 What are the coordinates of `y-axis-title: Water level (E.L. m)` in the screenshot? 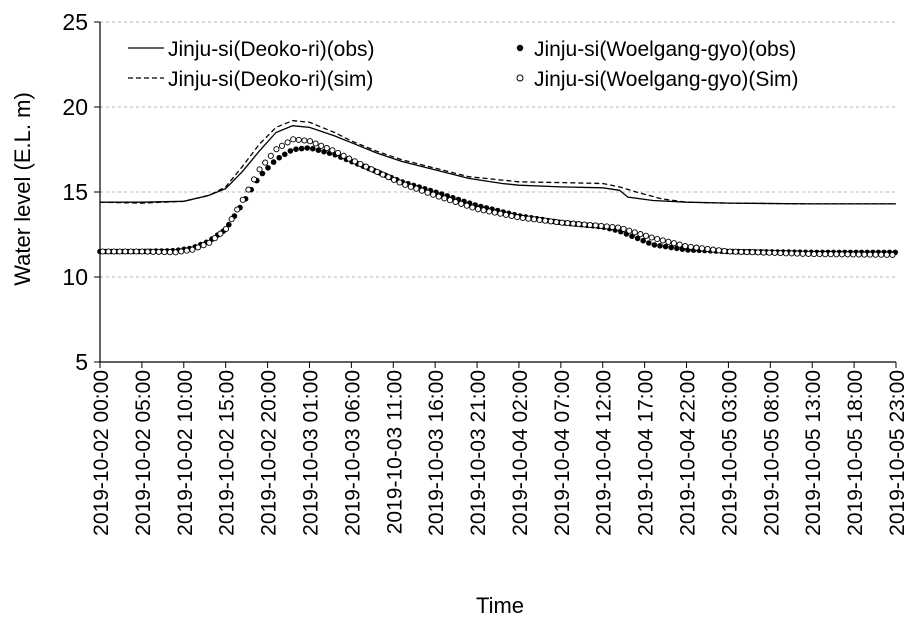 It's located at (22, 189).